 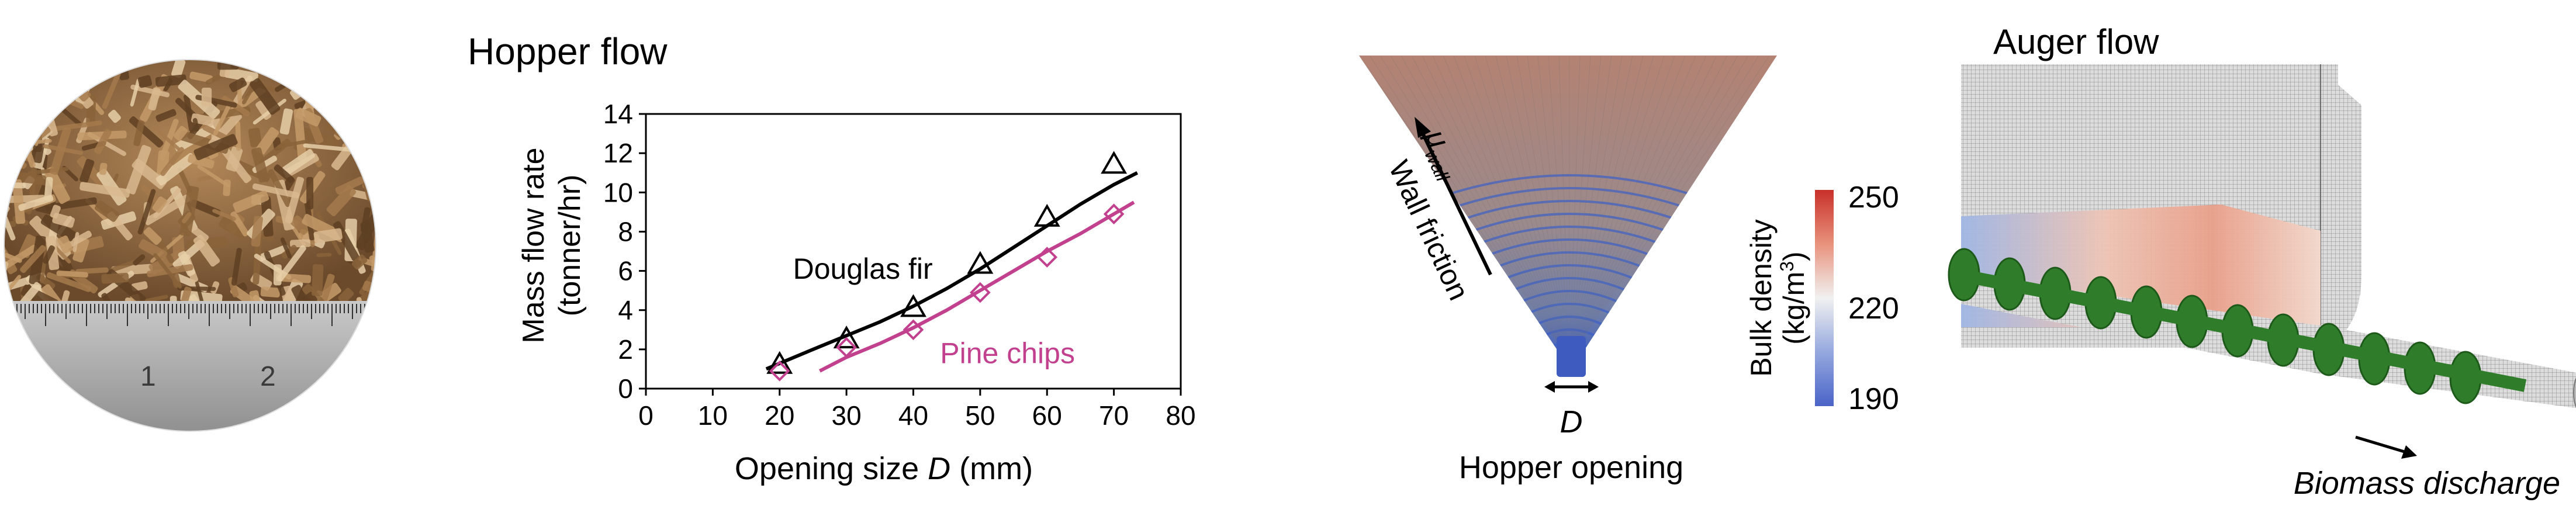 I want to click on y-tick-label: 0, so click(x=625, y=388).